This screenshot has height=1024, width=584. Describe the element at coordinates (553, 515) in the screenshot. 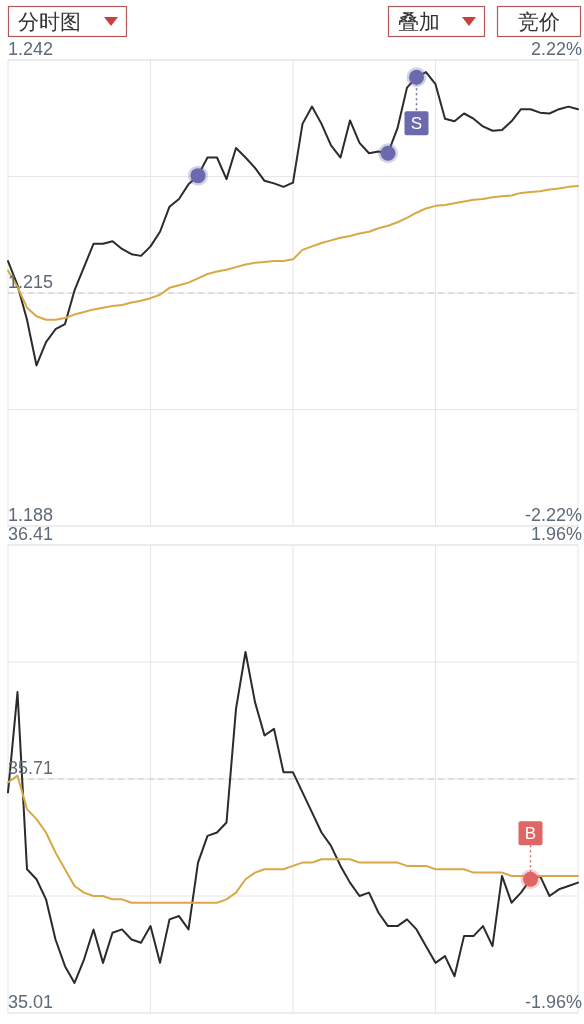

I see `y2-tick-label: -2.22%` at that location.